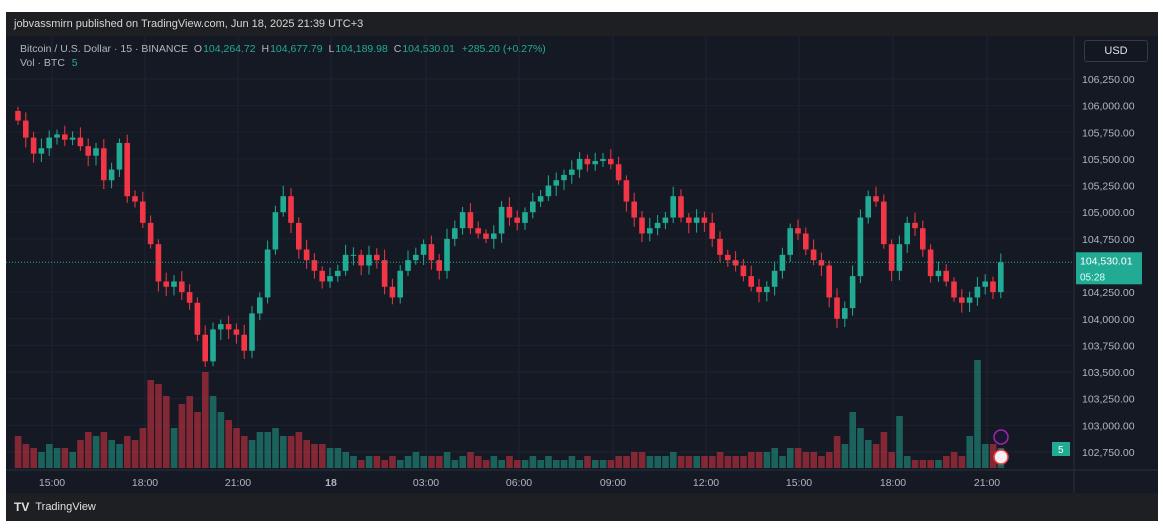 The image size is (1163, 528). I want to click on countdown-label: 05:28, so click(1092, 277).